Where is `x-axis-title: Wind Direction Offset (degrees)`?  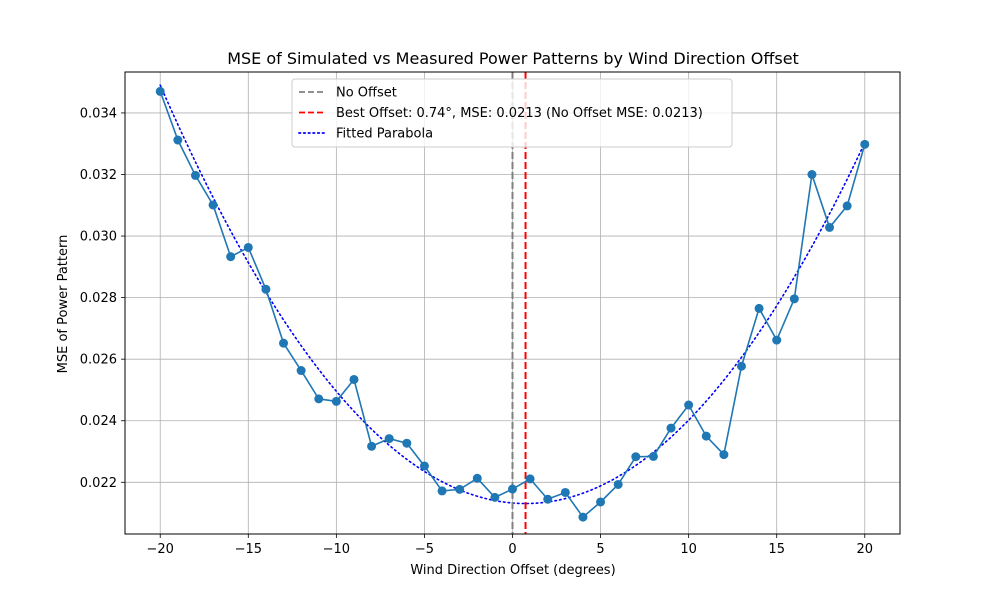
x-axis-title: Wind Direction Offset (degrees) is located at coordinates (512, 570).